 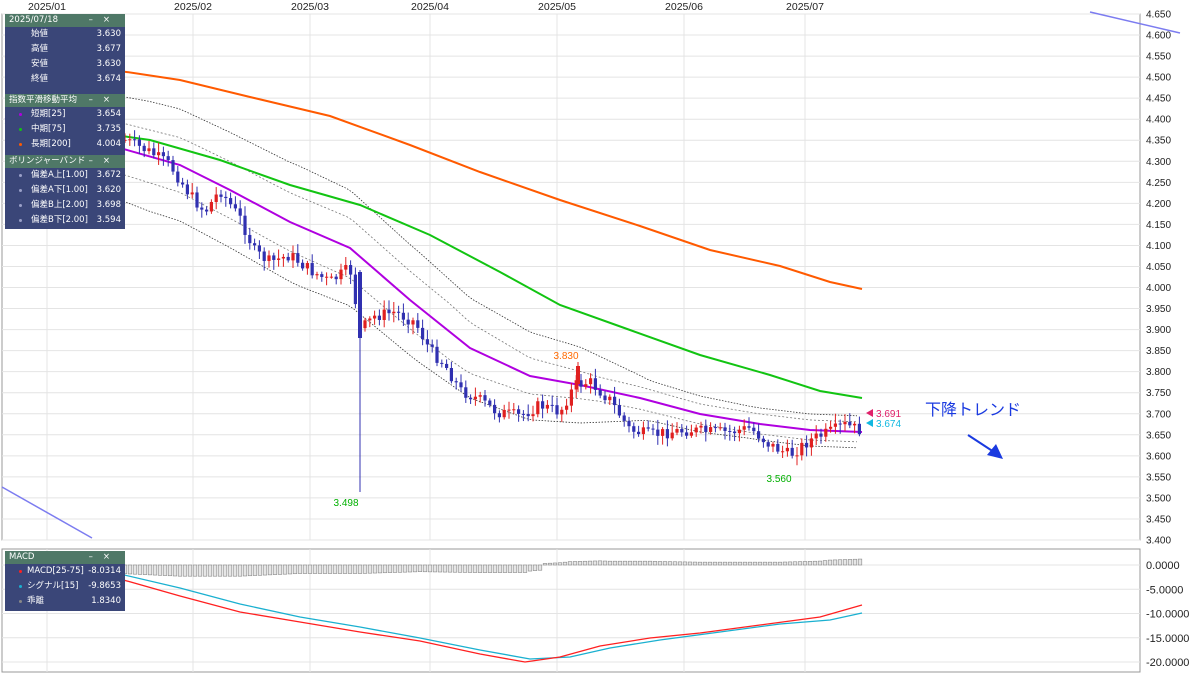 What do you see at coordinates (59, 205) in the screenshot?
I see `bb-label: 偏差B上[2.00]` at bounding box center [59, 205].